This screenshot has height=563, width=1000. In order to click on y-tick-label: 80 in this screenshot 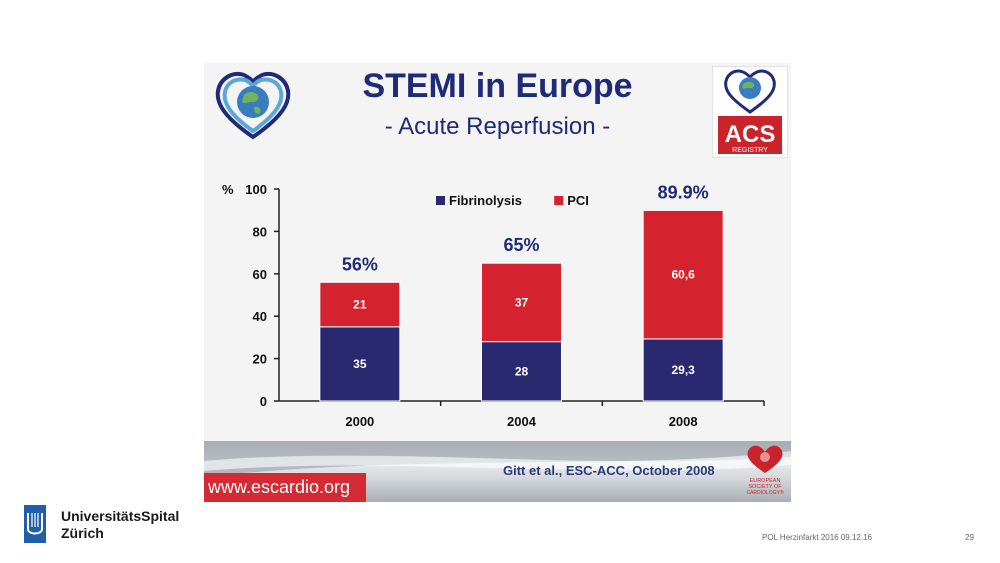, I will do `click(260, 231)`.